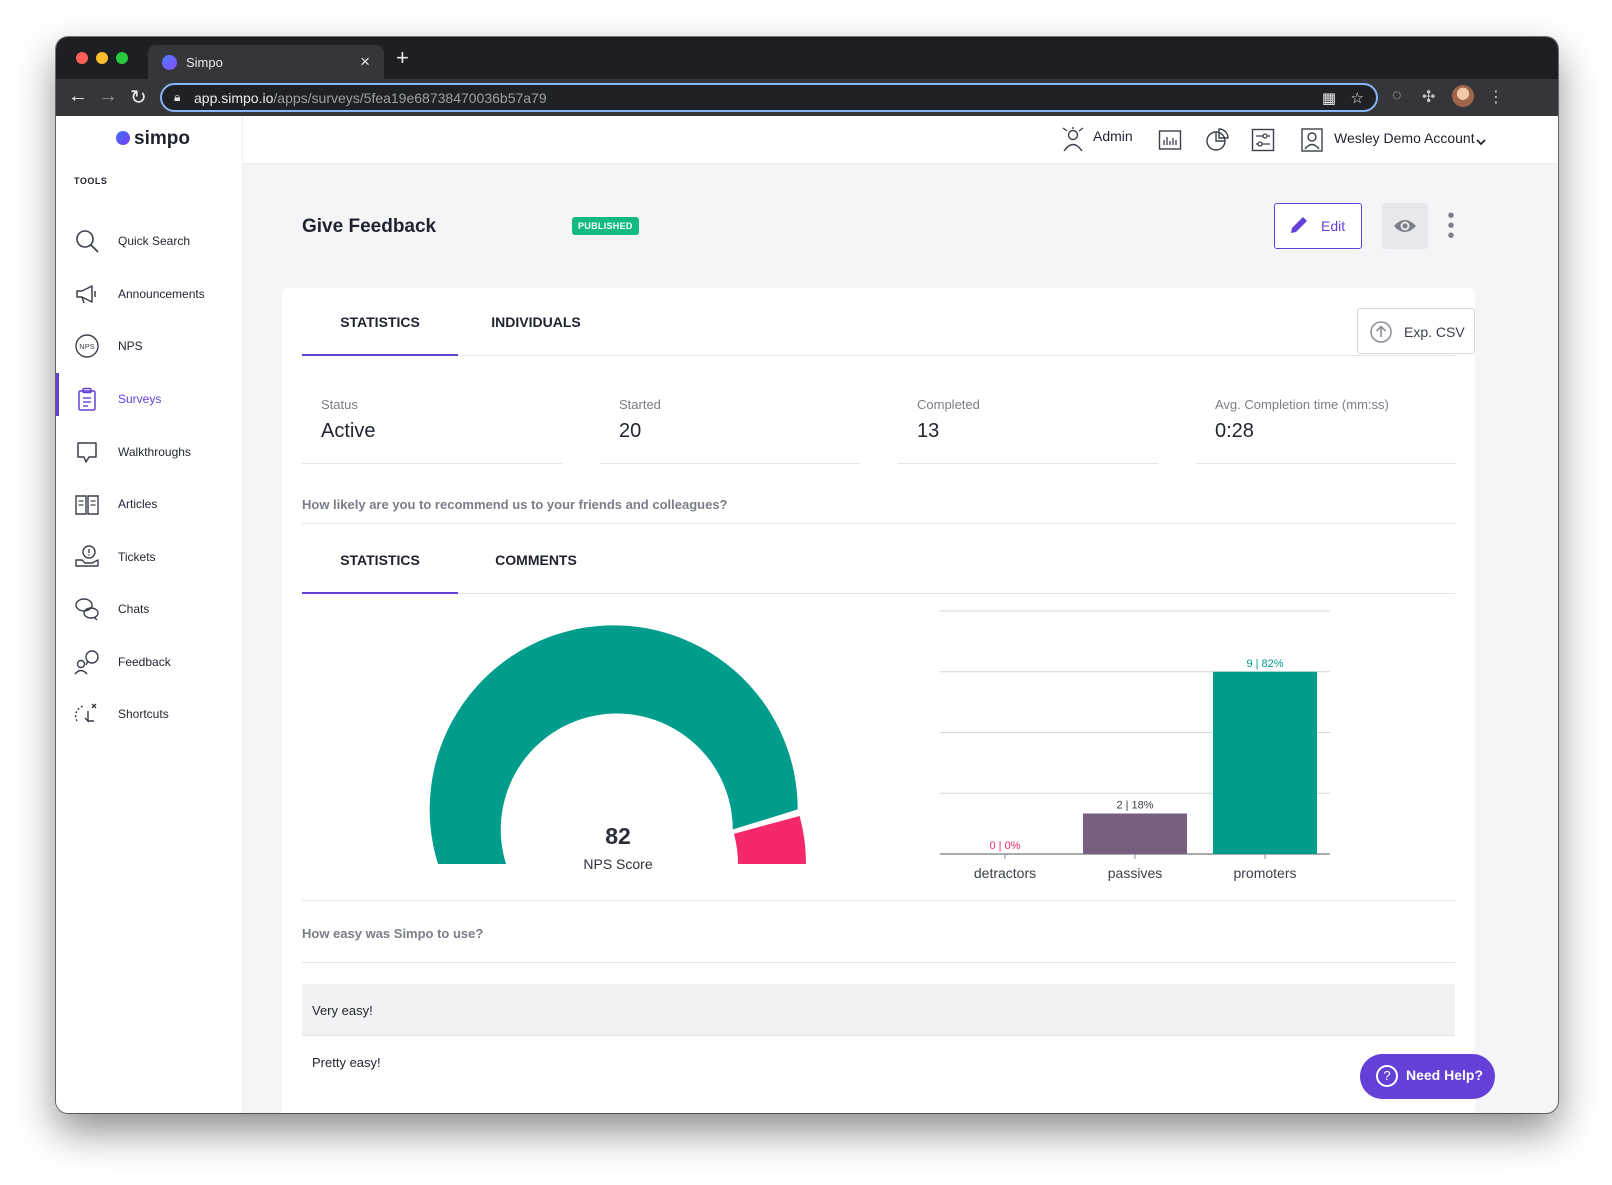 Image resolution: width=1612 pixels, height=1185 pixels. What do you see at coordinates (928, 431) in the screenshot?
I see `stat-value: 13` at bounding box center [928, 431].